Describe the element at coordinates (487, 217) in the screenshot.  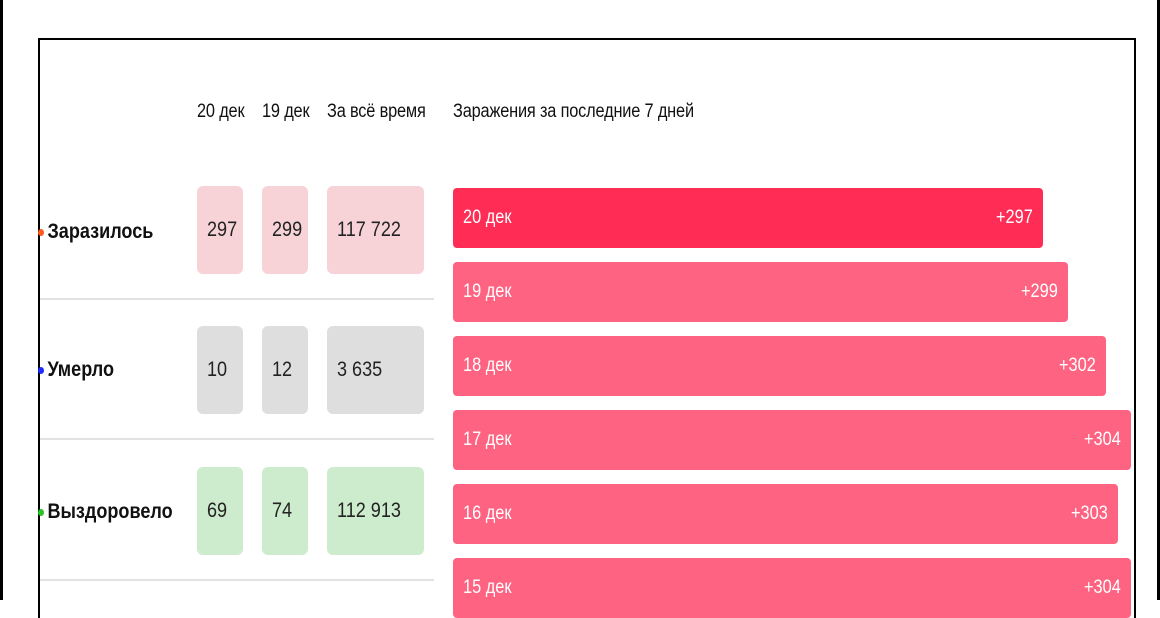
I see `bar-date-label: 20 дек` at that location.